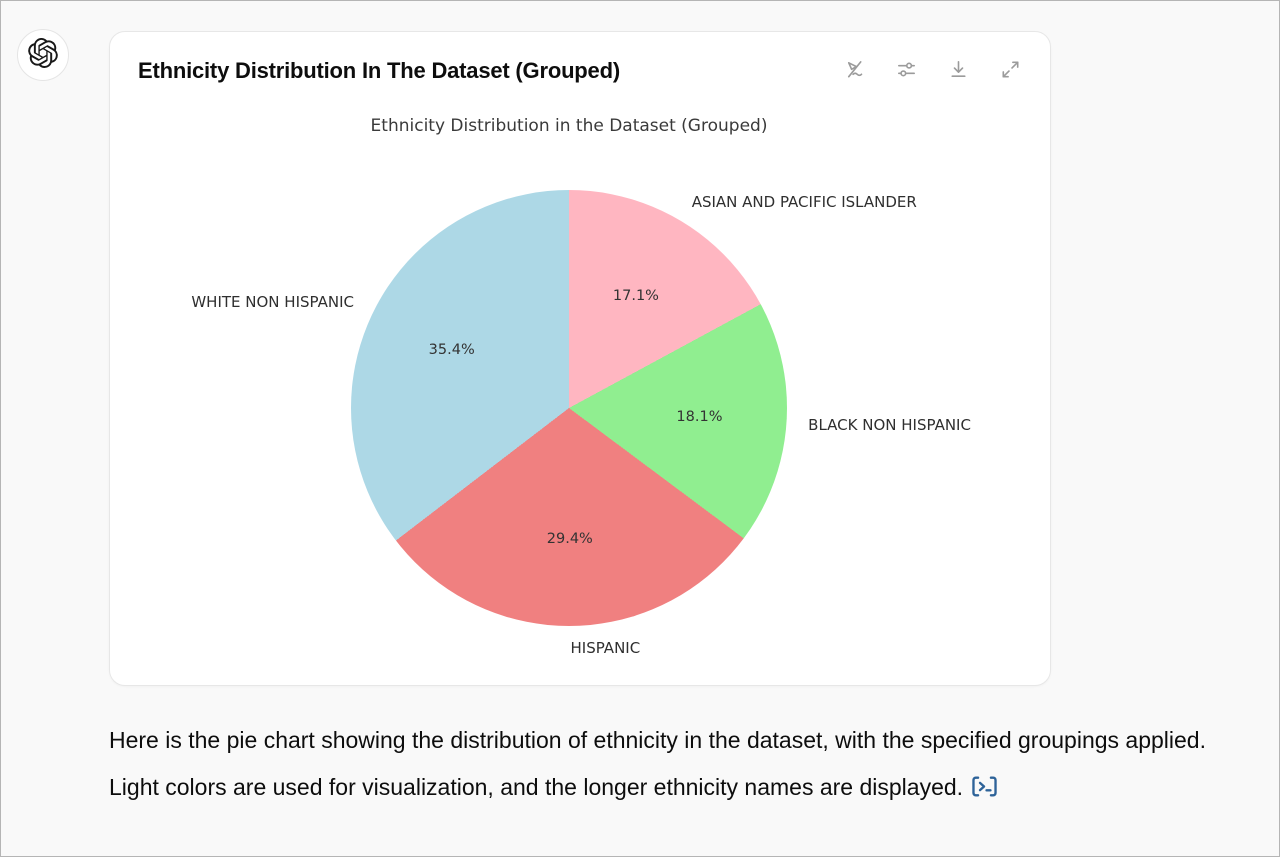  I want to click on pie-percent-label: 17.1%, so click(635, 295).